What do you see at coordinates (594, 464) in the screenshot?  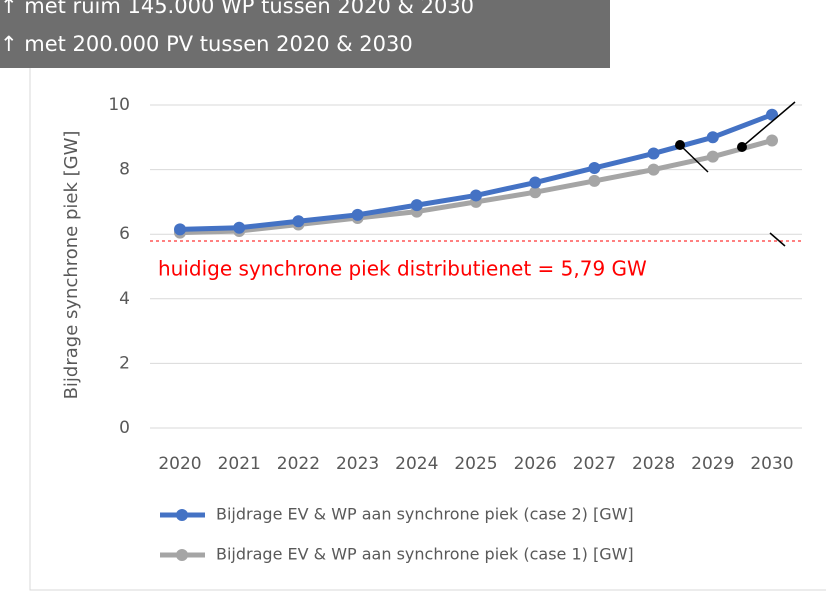 I see `x-tick-label: 2027` at bounding box center [594, 464].